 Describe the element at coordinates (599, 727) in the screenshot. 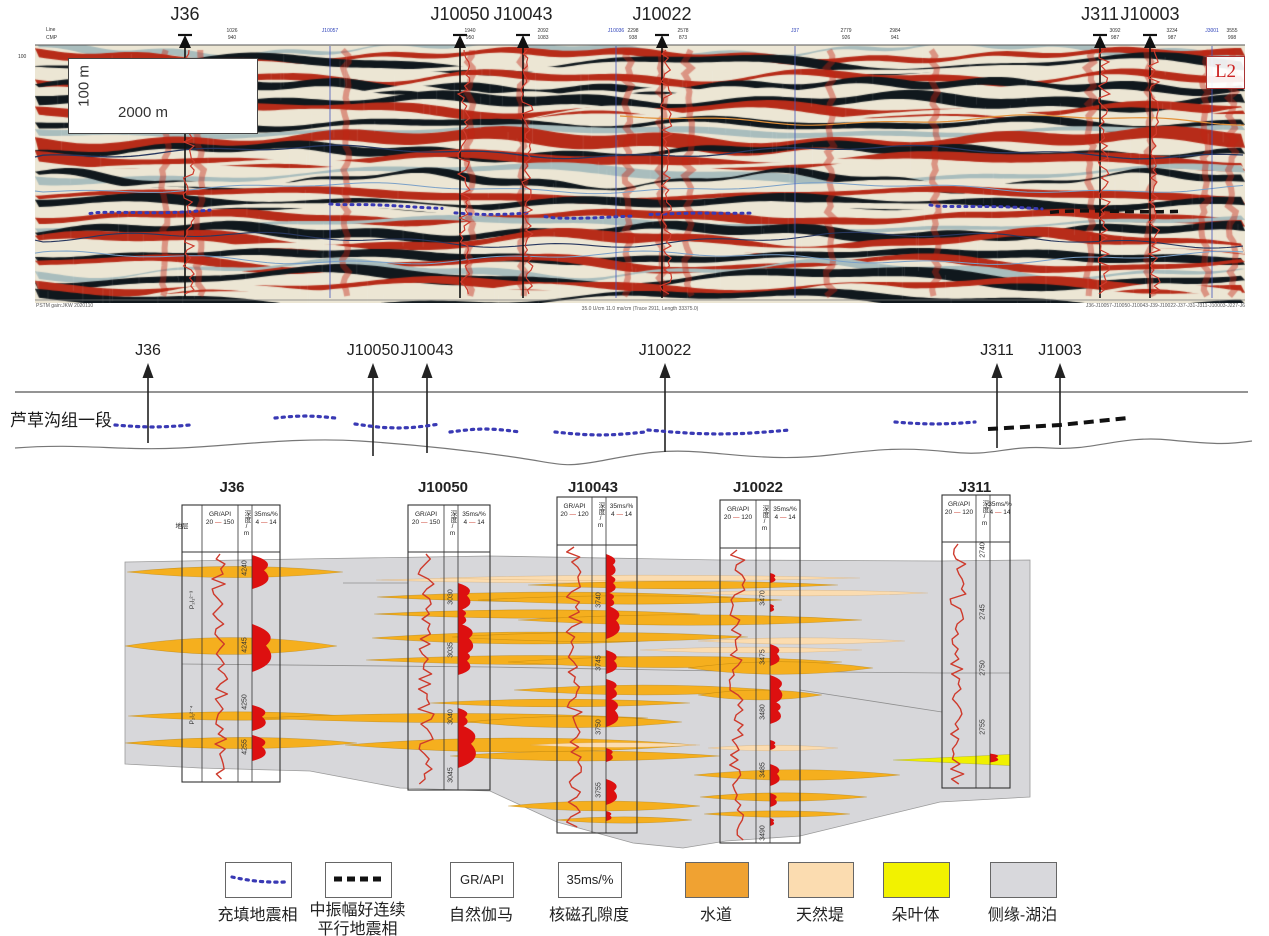

I see `depth-tick-label: 3750` at that location.